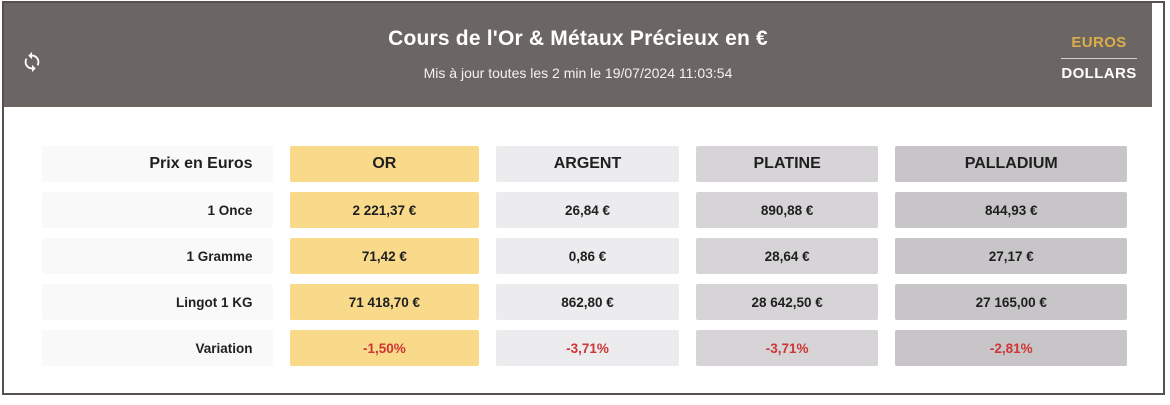  Describe the element at coordinates (1011, 348) in the screenshot. I see `palladium-variation-value: -2,81%` at that location.